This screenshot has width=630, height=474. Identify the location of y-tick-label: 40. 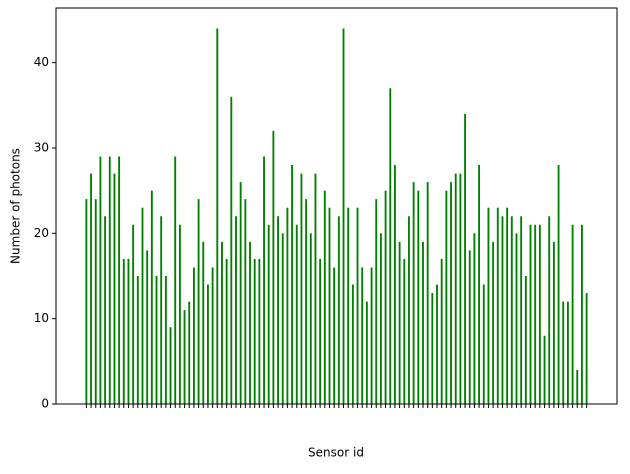
(41, 62).